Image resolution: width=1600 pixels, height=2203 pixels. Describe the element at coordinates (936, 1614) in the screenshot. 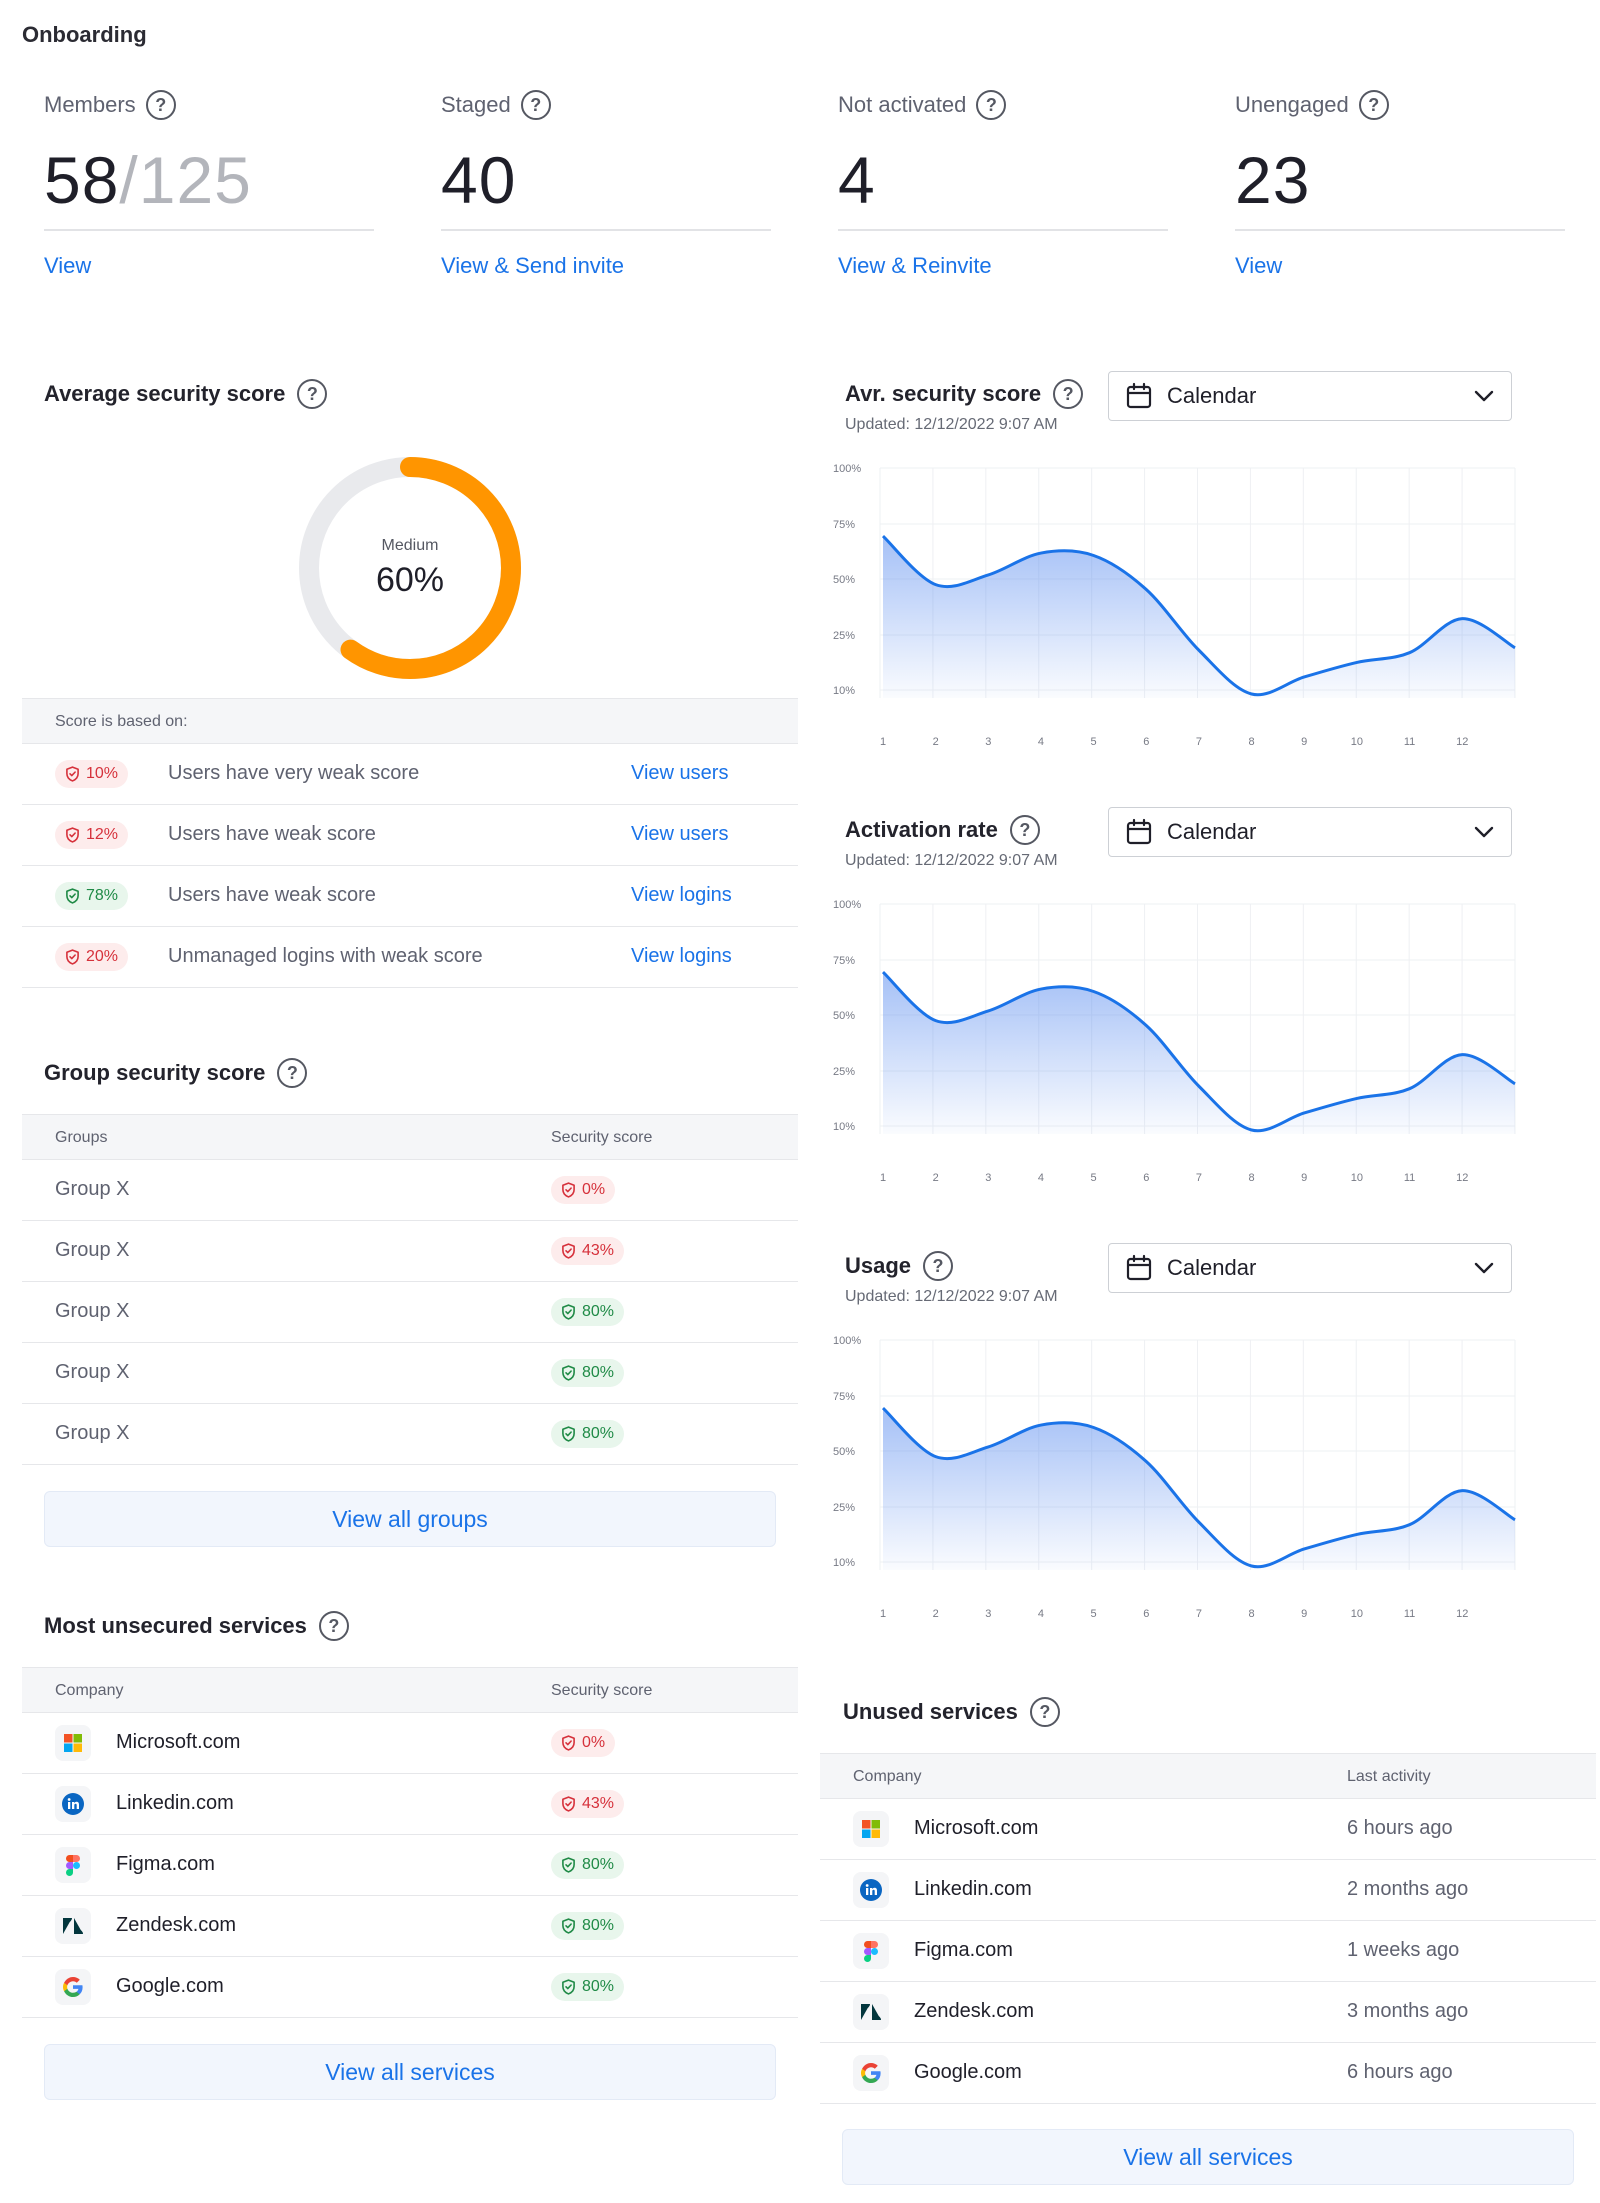

I see `x-tick-label: 2` at that location.